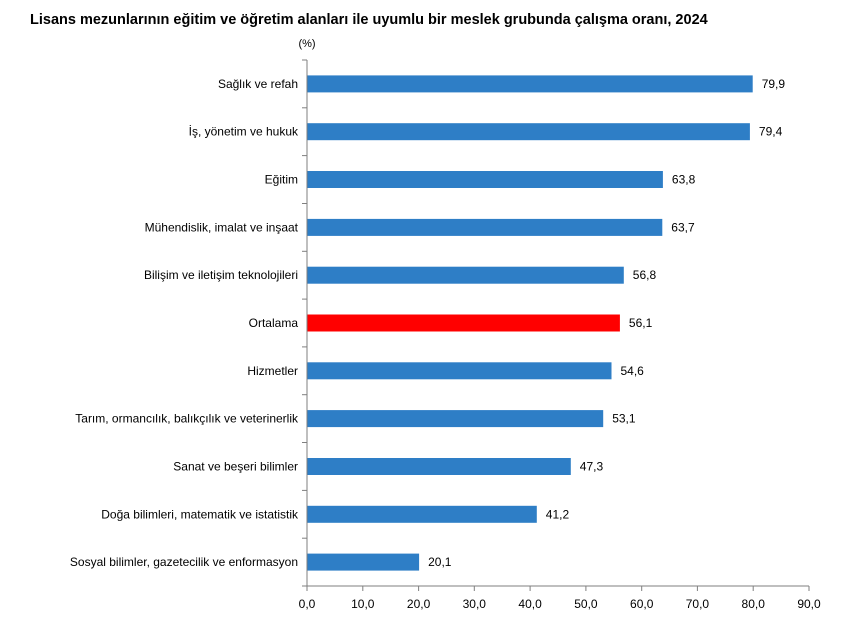 The image size is (845, 622). Describe the element at coordinates (363, 562) in the screenshot. I see `bar-sosyal-bilimler-gazetecilik-ve-enformasyon` at that location.